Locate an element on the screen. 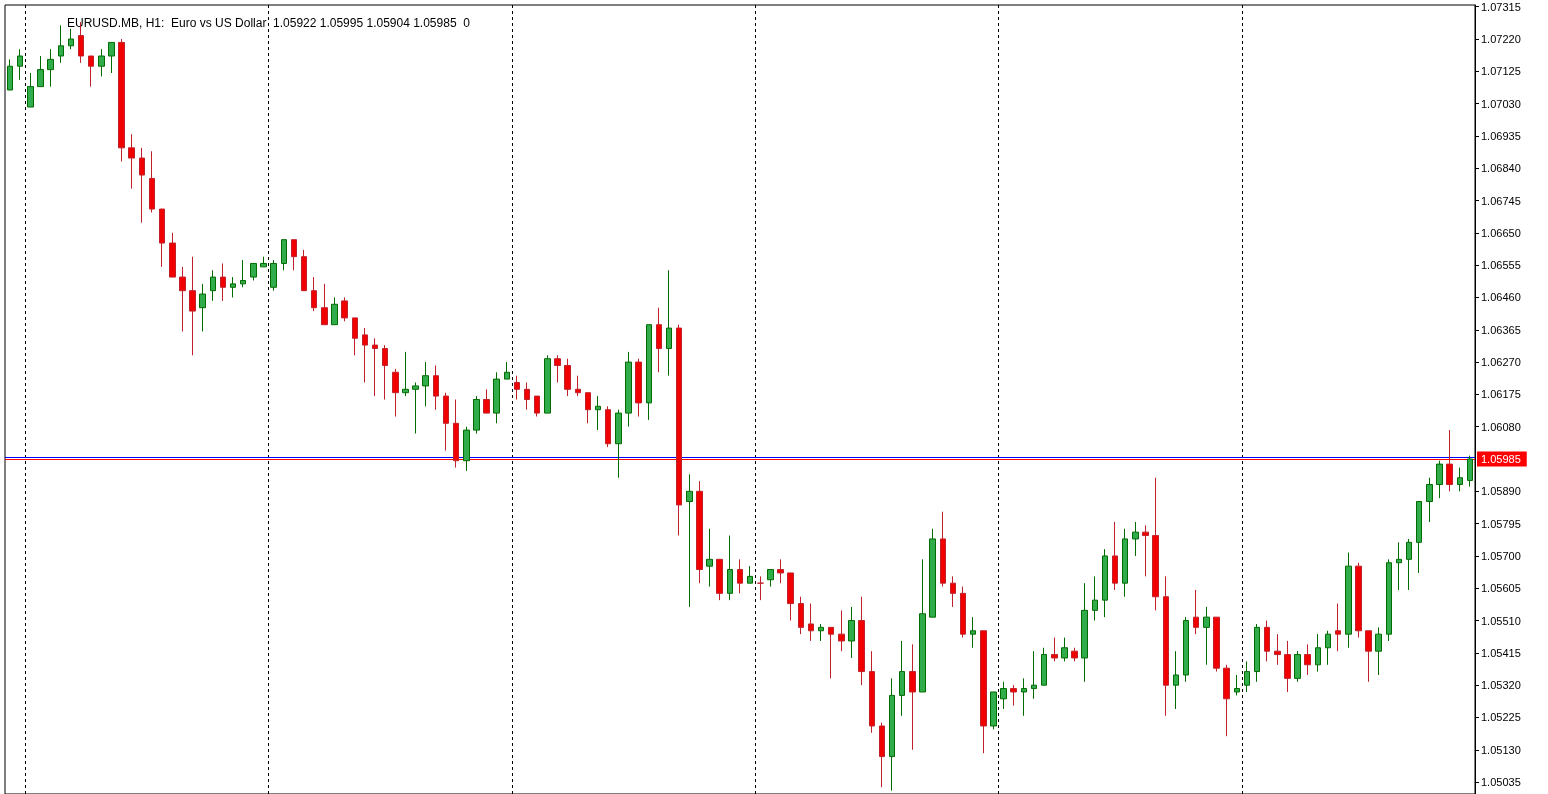  y-tick-label: 1.06270 is located at coordinates (1501, 362).